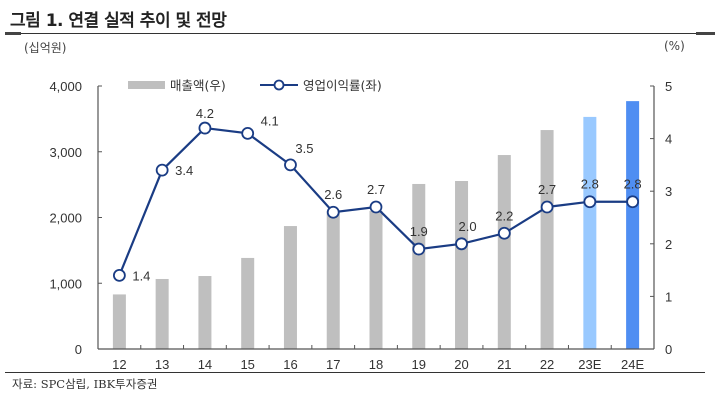 The width and height of the screenshot is (720, 401). Describe the element at coordinates (705, 33) in the screenshot. I see `title-divider-accent-right` at that location.